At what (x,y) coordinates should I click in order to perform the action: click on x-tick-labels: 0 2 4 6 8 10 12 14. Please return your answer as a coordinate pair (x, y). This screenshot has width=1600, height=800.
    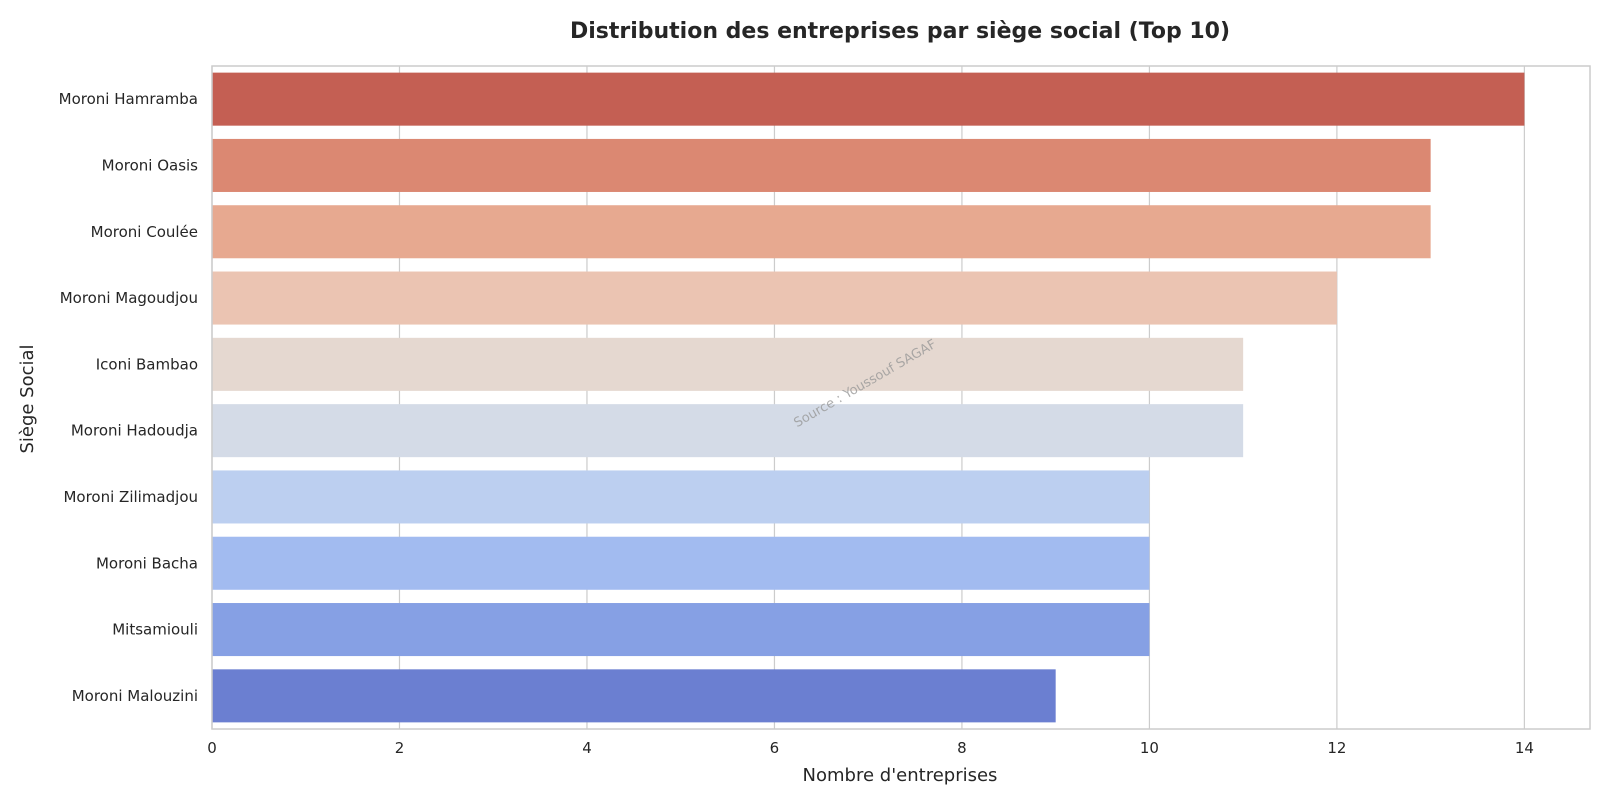
    Looking at the image, I should click on (870, 748).